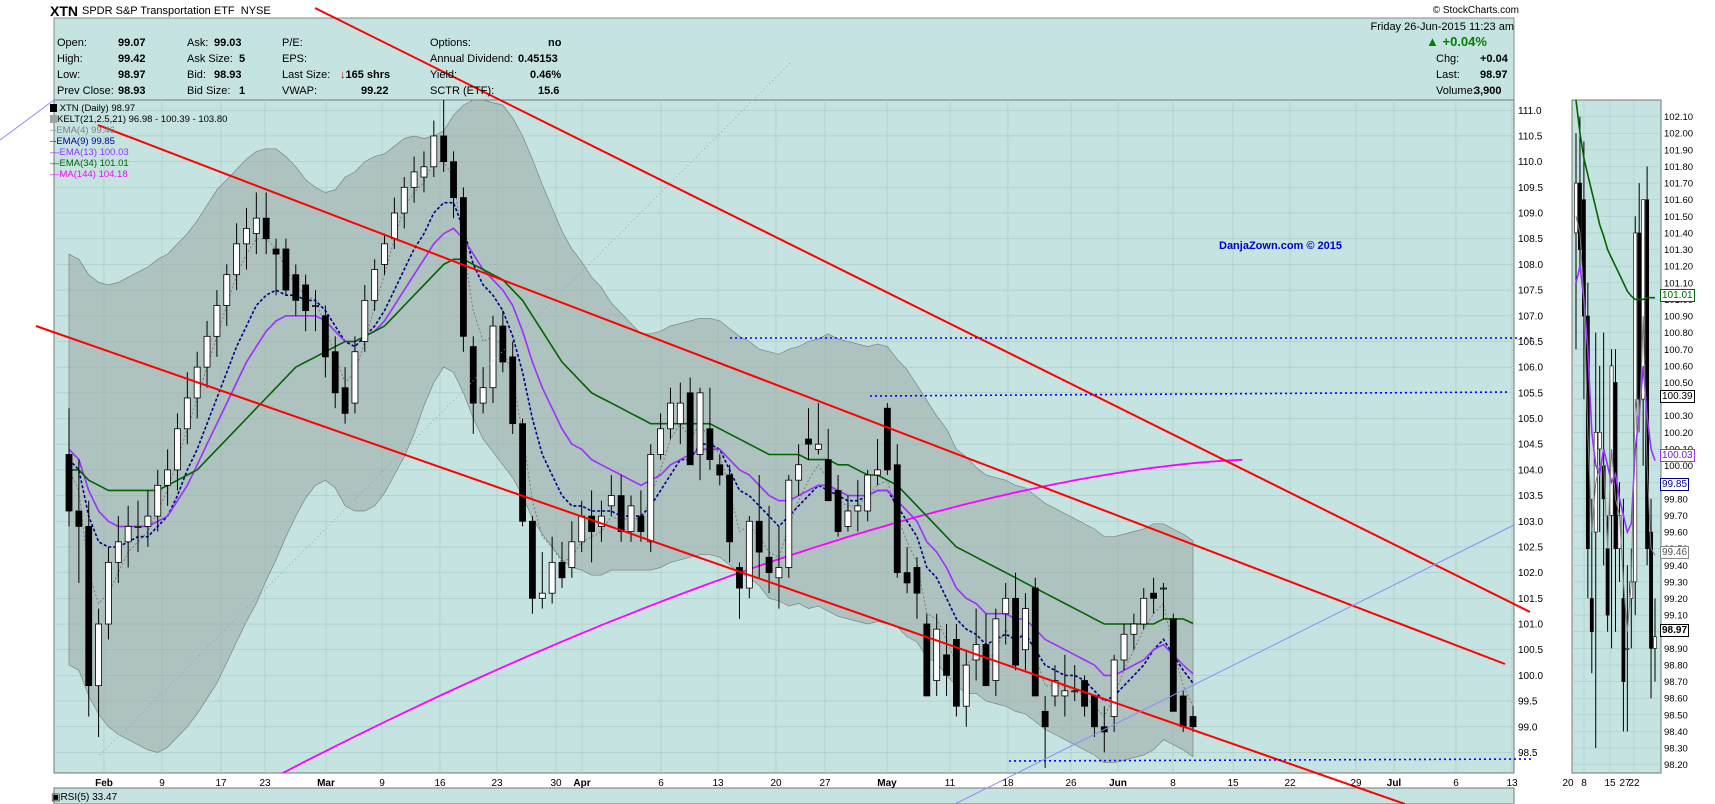 The image size is (1715, 804). What do you see at coordinates (825, 783) in the screenshot?
I see `x-tick-label: 27` at bounding box center [825, 783].